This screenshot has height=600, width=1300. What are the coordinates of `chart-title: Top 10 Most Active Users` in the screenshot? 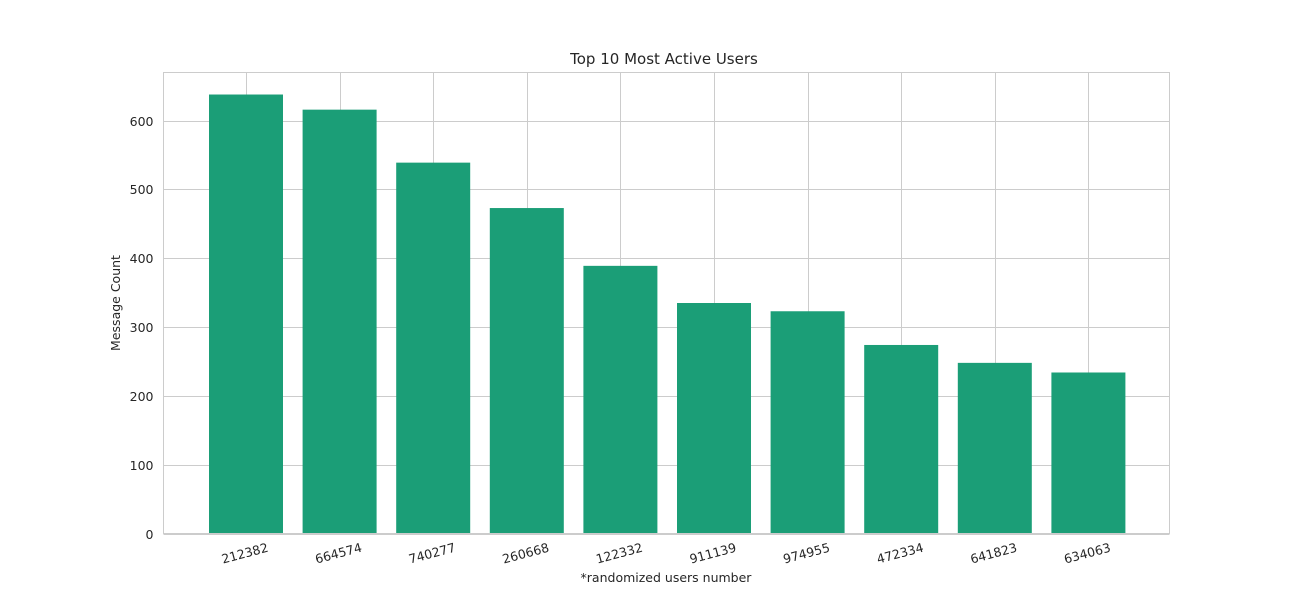 It's located at (663, 59).